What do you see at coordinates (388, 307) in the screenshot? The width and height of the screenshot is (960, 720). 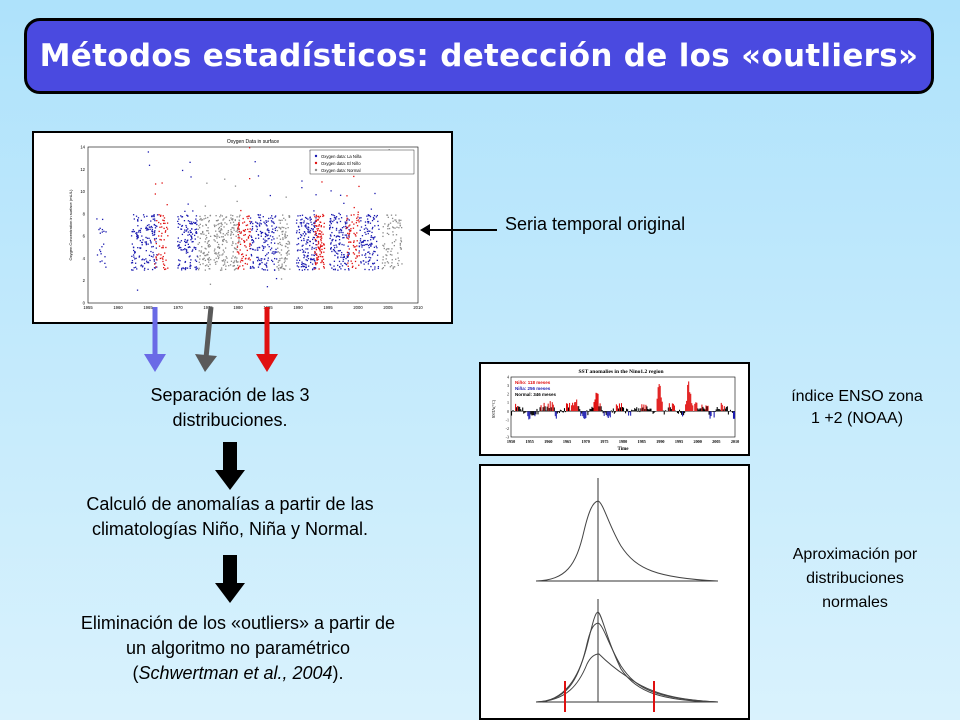 I see `oxygen-x-tick-label: 2005` at bounding box center [388, 307].